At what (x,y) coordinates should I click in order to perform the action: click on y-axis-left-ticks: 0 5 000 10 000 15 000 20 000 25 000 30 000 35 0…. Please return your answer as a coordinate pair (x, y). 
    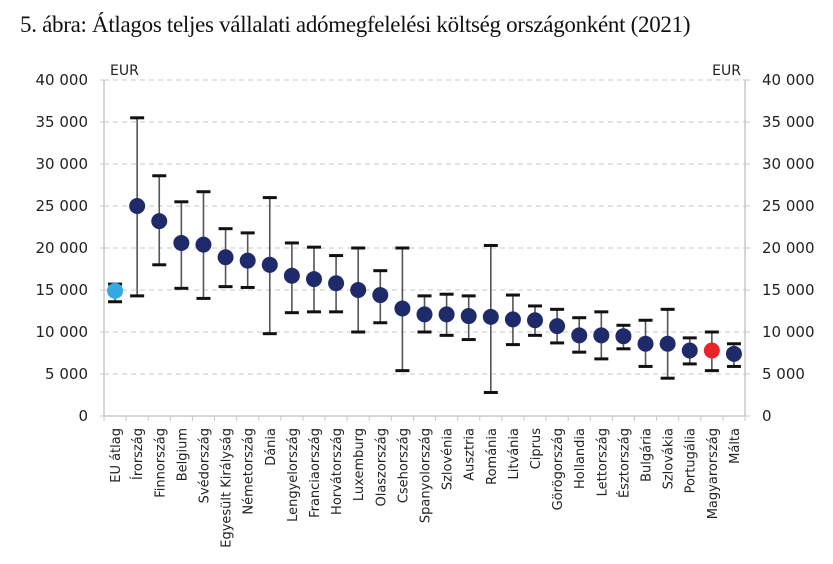
    Looking at the image, I should click on (62, 248).